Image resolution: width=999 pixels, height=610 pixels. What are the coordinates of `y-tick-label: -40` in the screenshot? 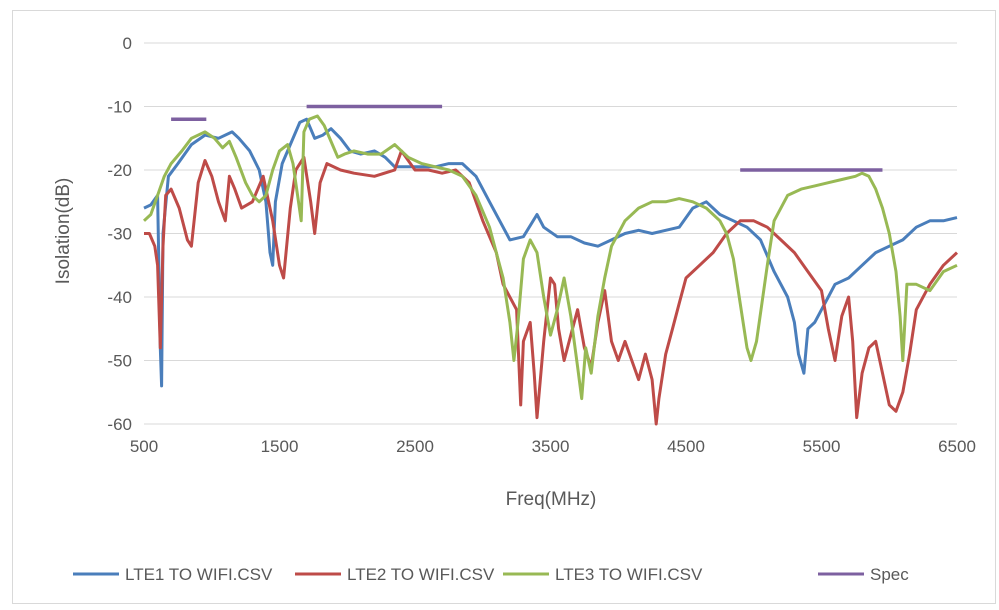 It's located at (119, 297).